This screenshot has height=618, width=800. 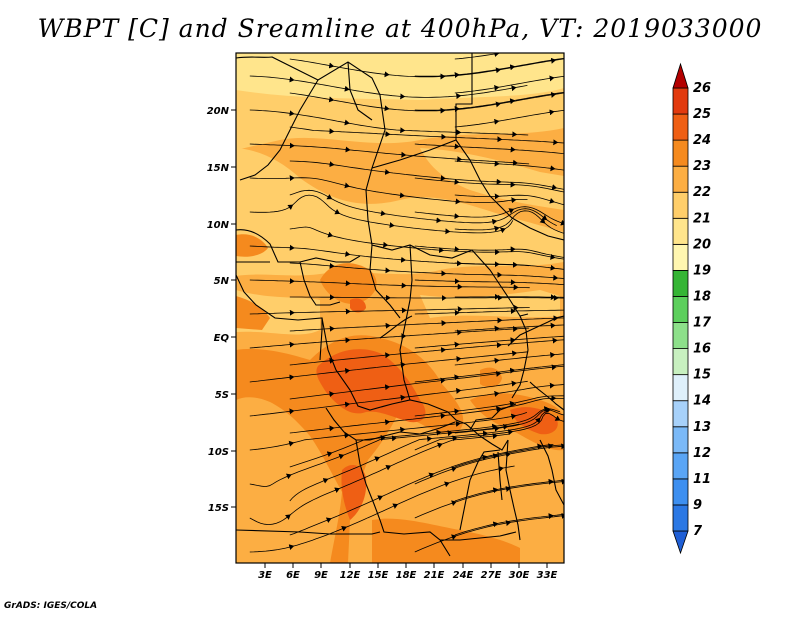 I want to click on lat-tick-label: 5N, so click(x=222, y=281).